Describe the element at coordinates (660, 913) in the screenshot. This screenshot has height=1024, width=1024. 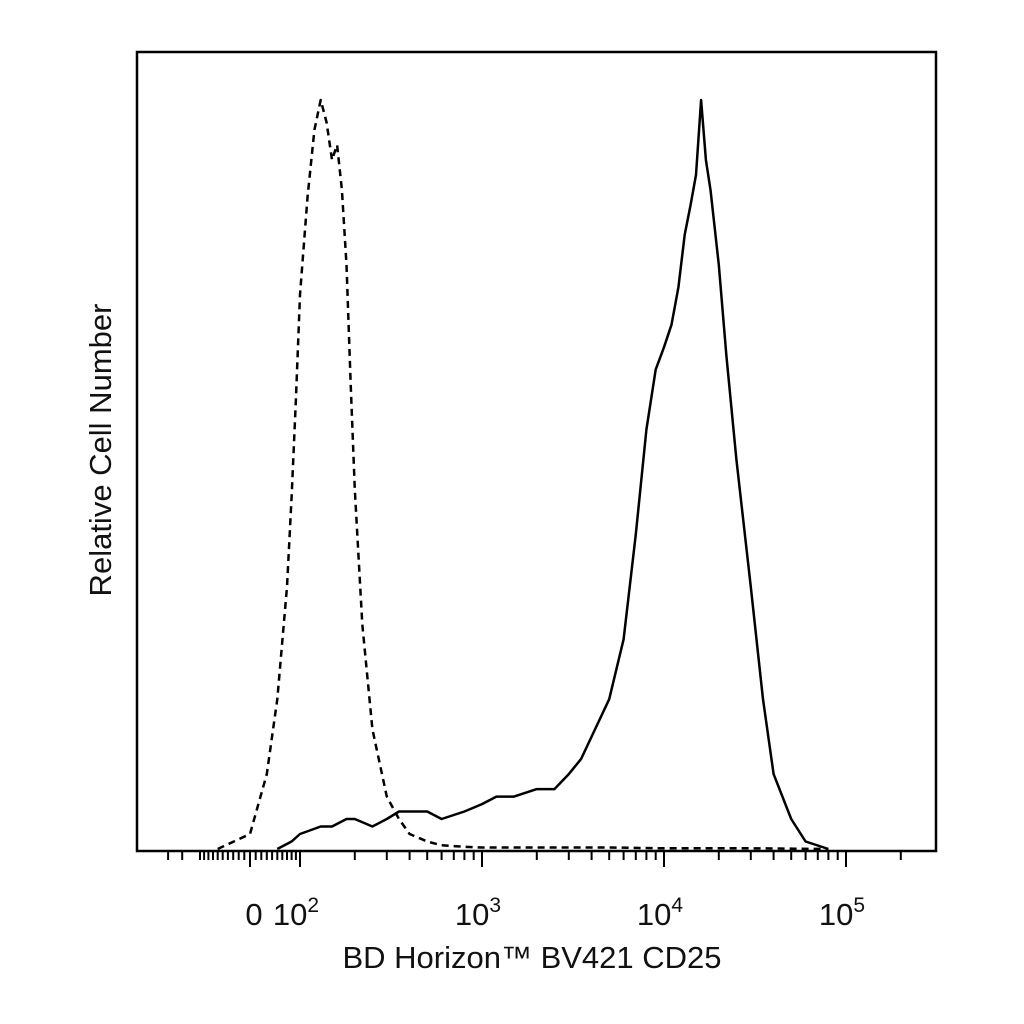
I see `x-tick-label: 10⁴` at that location.